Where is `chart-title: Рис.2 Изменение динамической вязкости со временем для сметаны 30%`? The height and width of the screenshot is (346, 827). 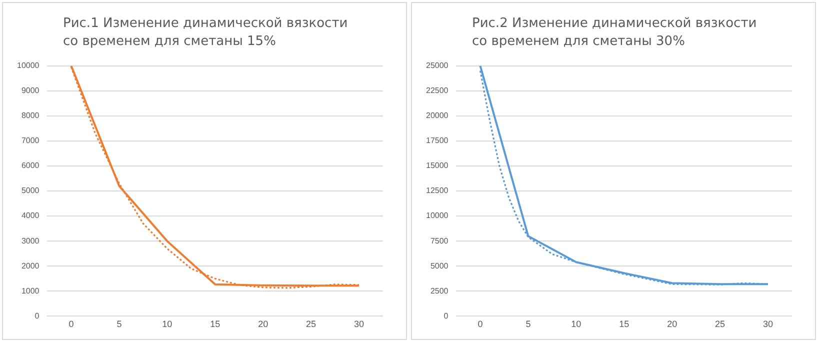
chart-title: Рис.2 Изменение динамической вязкости со временем для сметаны 30% is located at coordinates (615, 33).